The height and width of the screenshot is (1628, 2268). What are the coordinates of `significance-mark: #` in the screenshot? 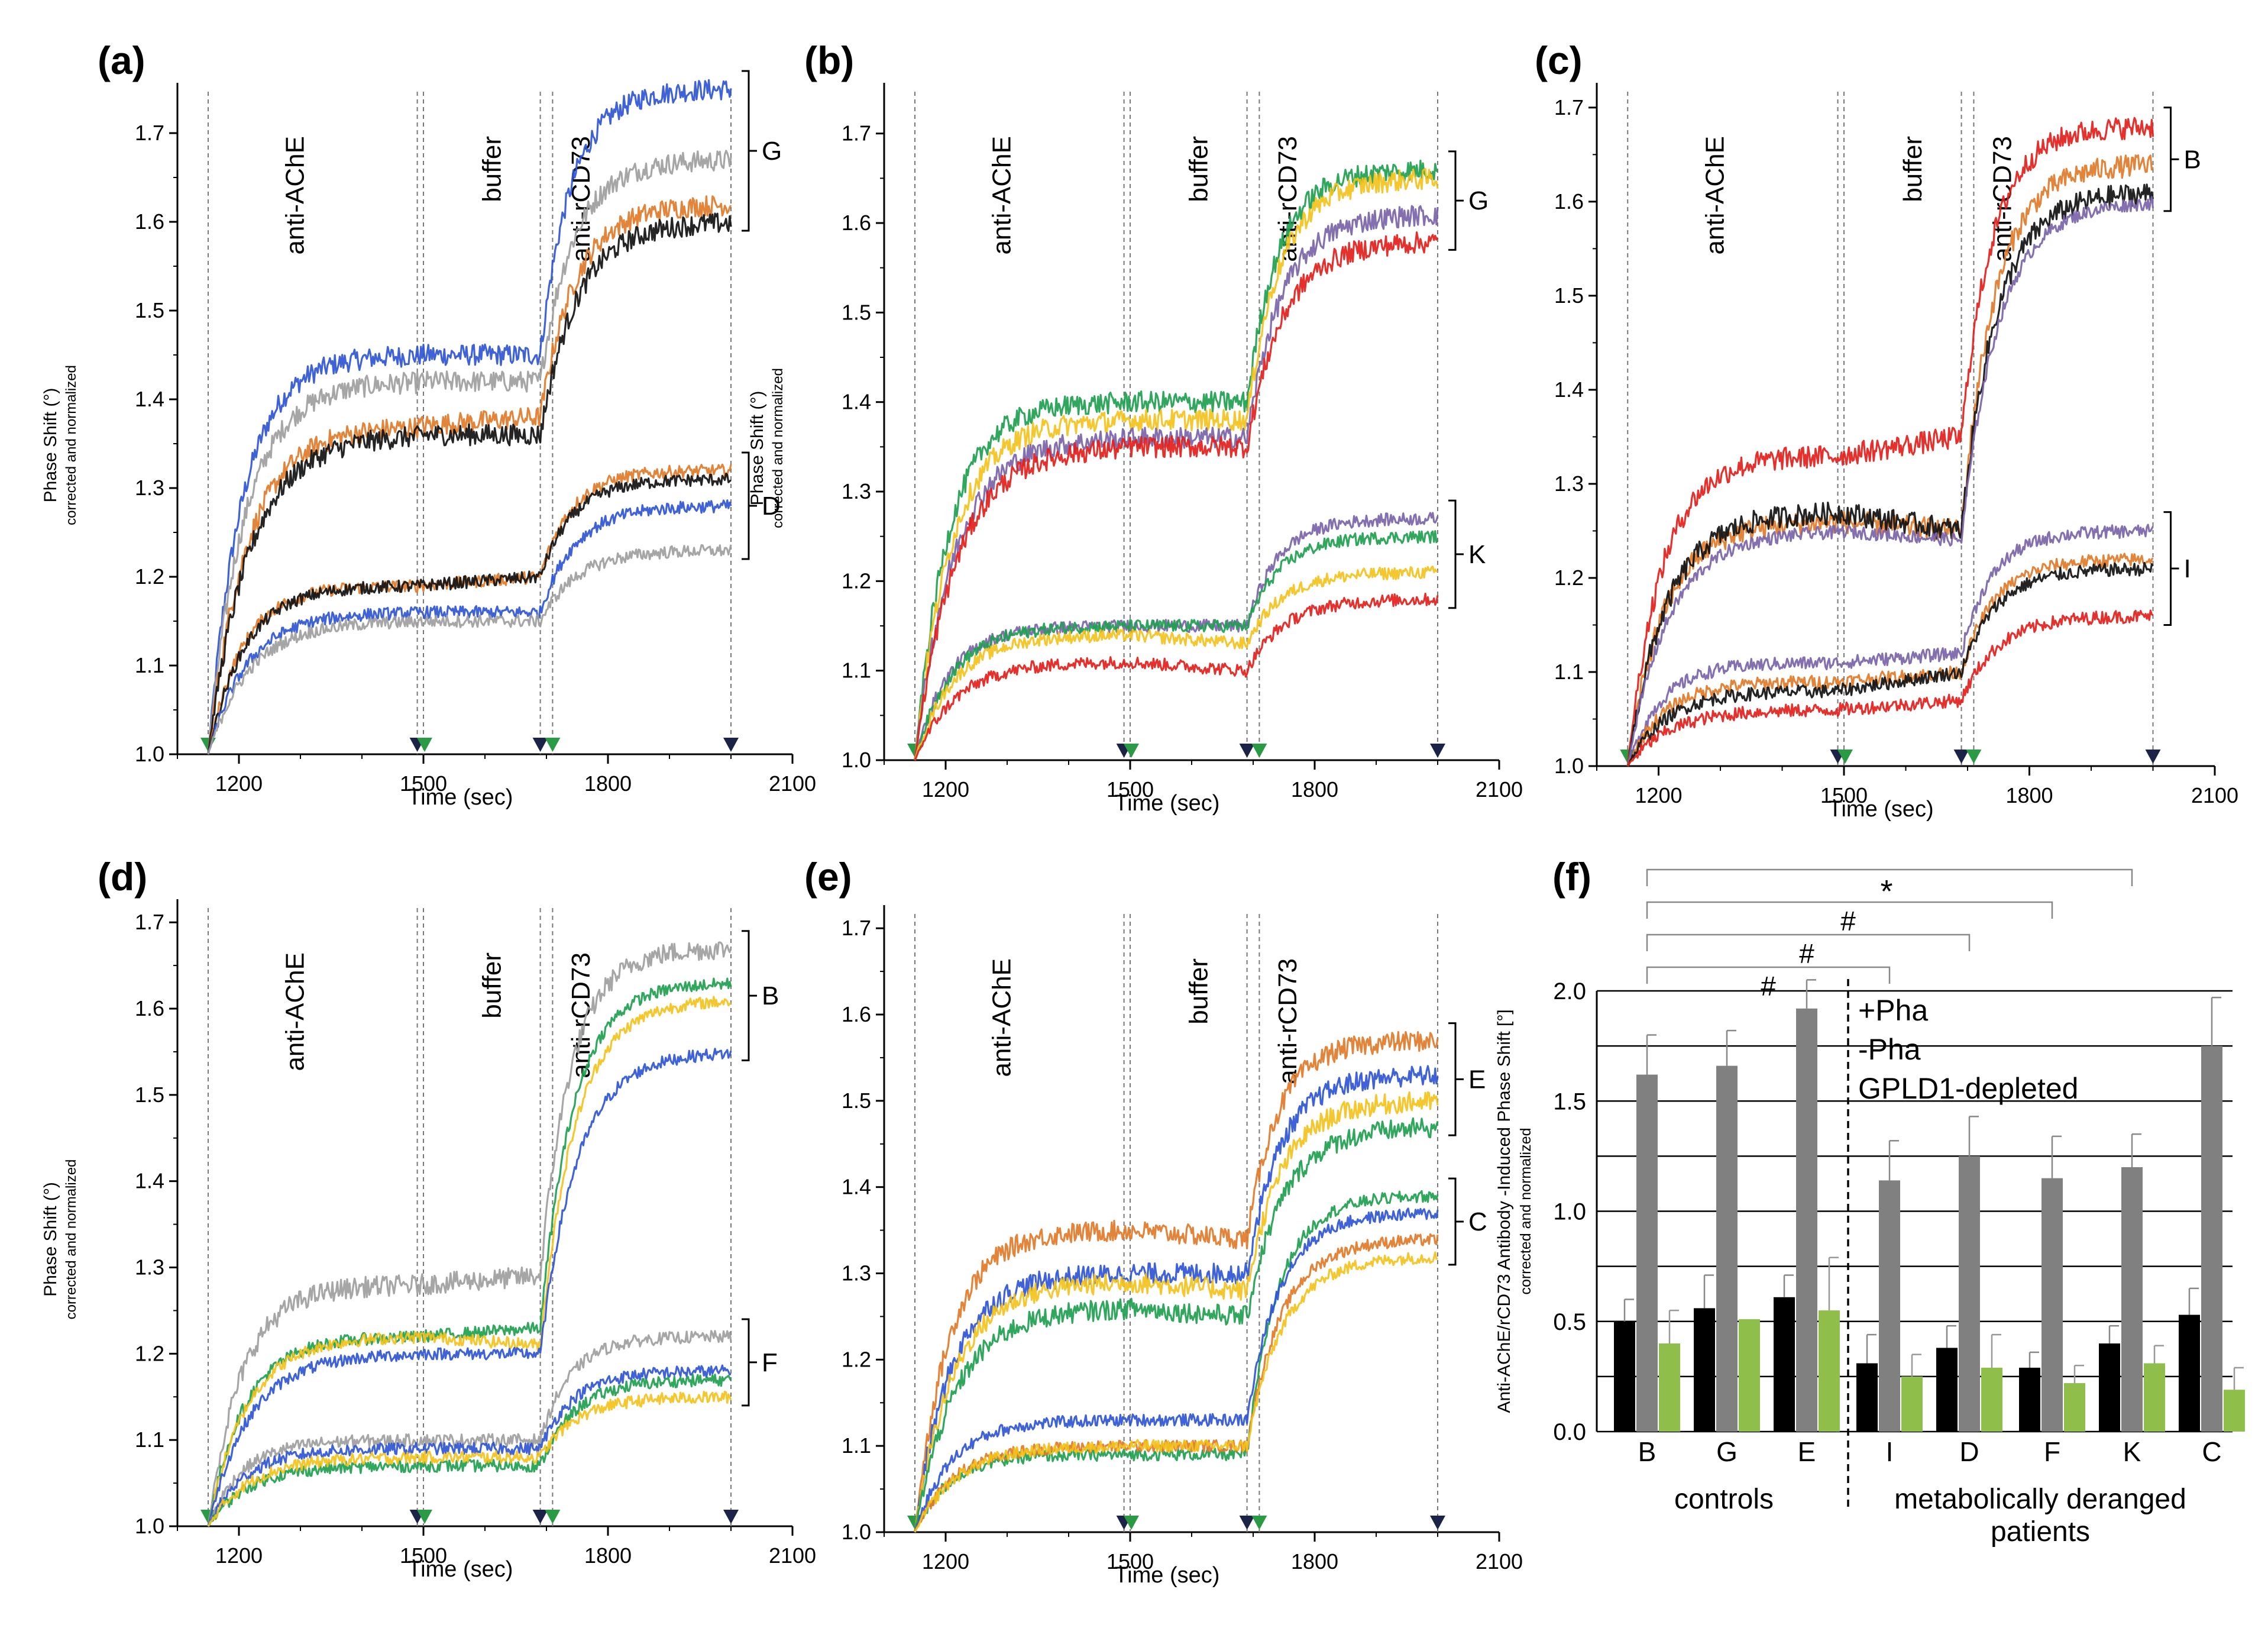 It's located at (1807, 954).